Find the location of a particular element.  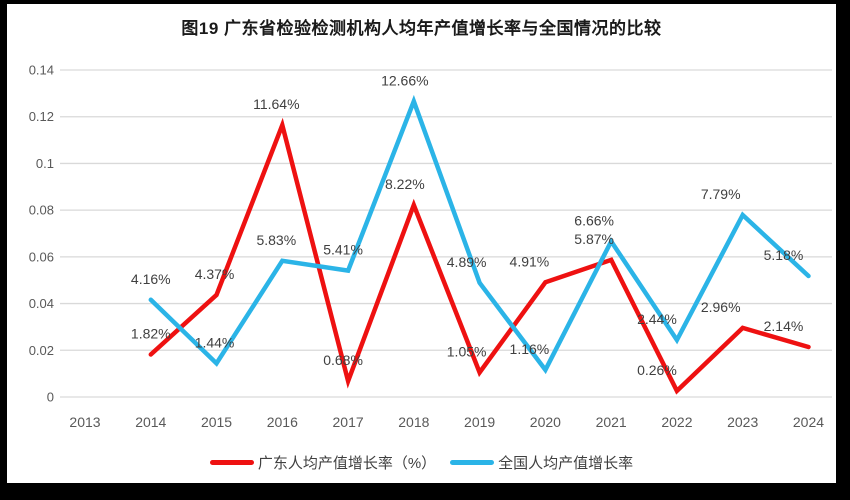

y-tick-label: 0.02 is located at coordinates (41, 350).